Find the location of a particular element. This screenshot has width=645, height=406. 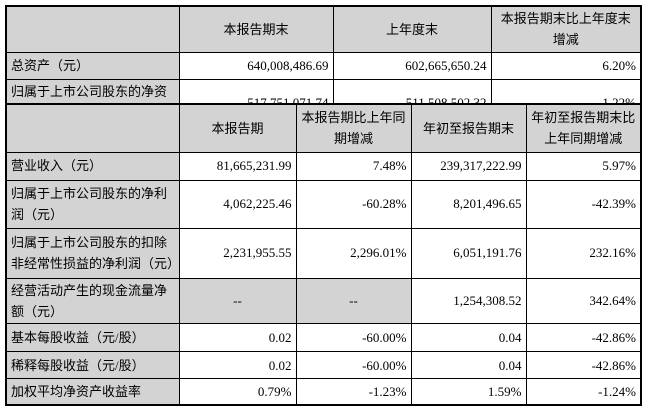

table-row: 稀释每股收益（元/股） 0.02 -60.00% 0.04 -42.86% is located at coordinates (323, 365).